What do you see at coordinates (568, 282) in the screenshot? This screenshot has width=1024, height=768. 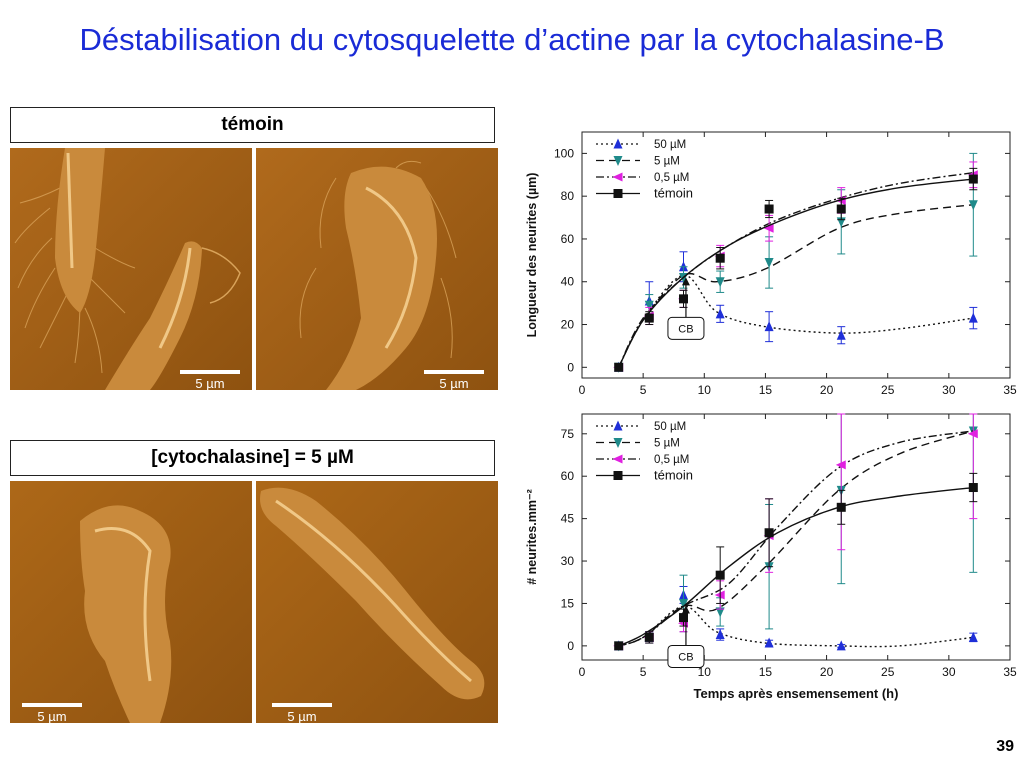 I see `y-tick-label: 40` at bounding box center [568, 282].